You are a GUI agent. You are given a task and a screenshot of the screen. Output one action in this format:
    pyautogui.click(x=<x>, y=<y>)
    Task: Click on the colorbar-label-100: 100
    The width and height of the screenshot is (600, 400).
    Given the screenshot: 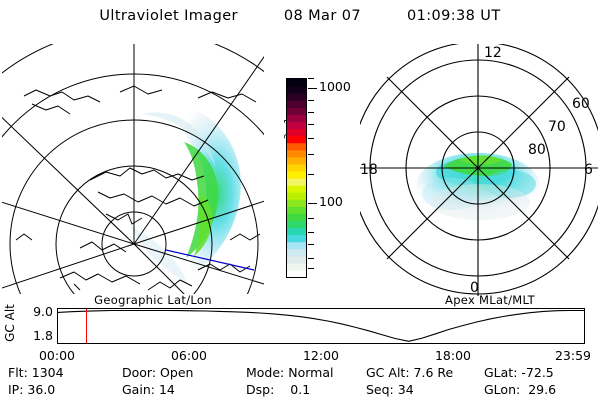 What is the action you would take?
    pyautogui.click(x=331, y=201)
    